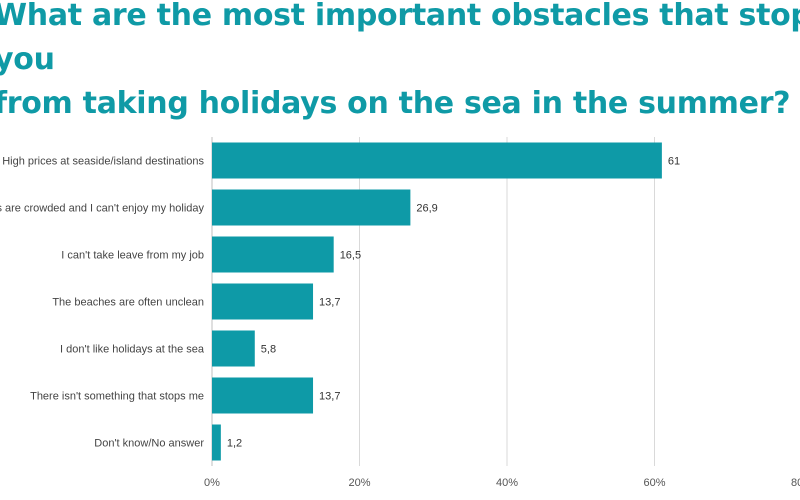 This screenshot has width=800, height=500. Describe the element at coordinates (132, 350) in the screenshot. I see `category-label: I don't like holidays at the sea` at that location.